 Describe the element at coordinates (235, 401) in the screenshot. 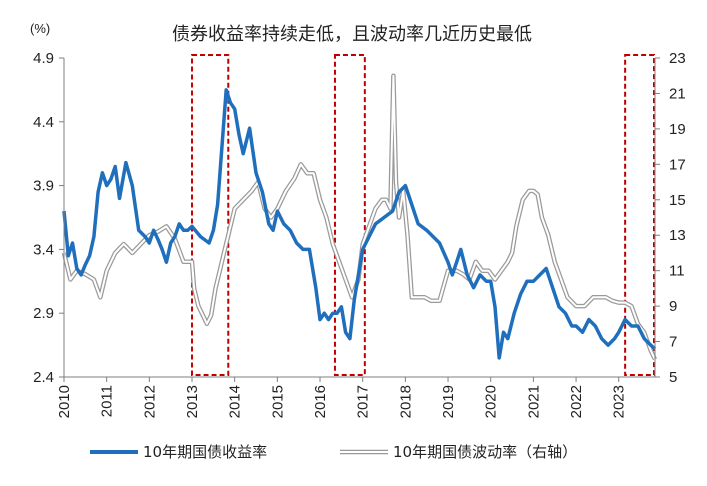

I see `x-tick-label: 2014` at that location.